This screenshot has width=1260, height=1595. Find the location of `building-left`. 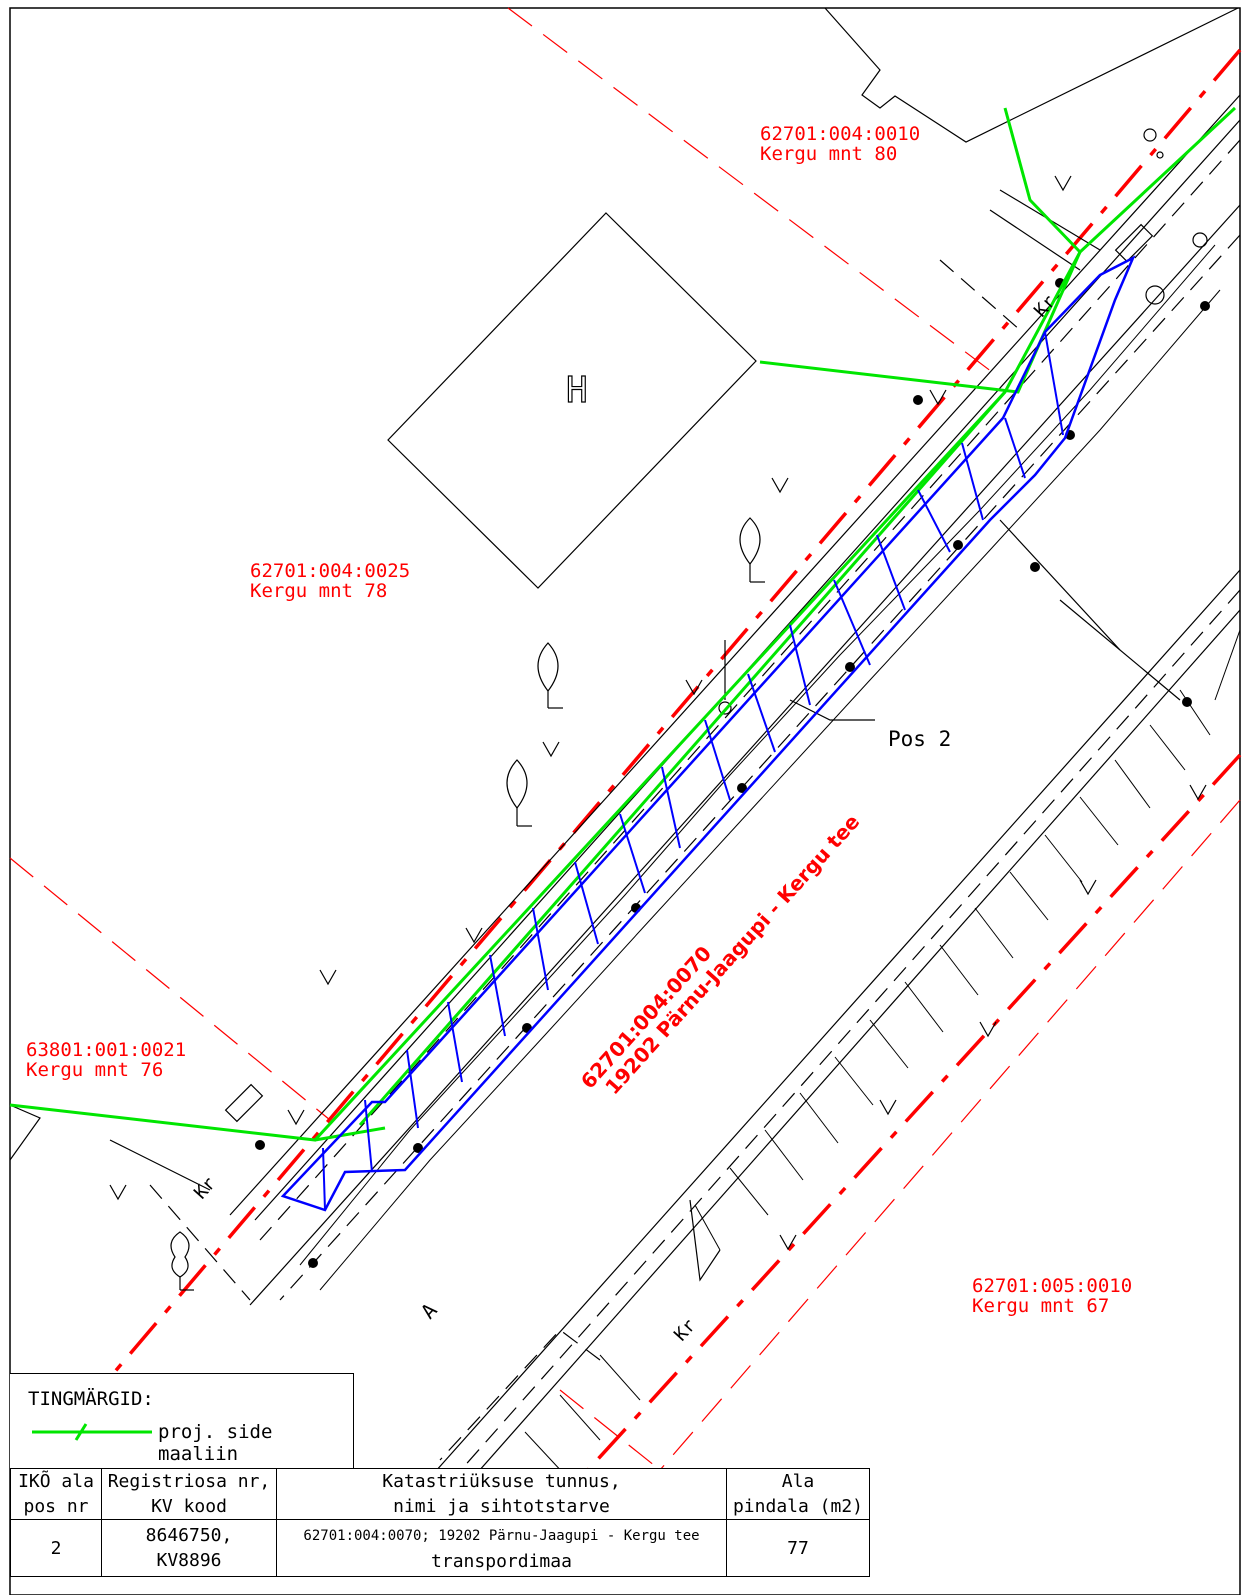

building-left is located at coordinates (25, 1132).